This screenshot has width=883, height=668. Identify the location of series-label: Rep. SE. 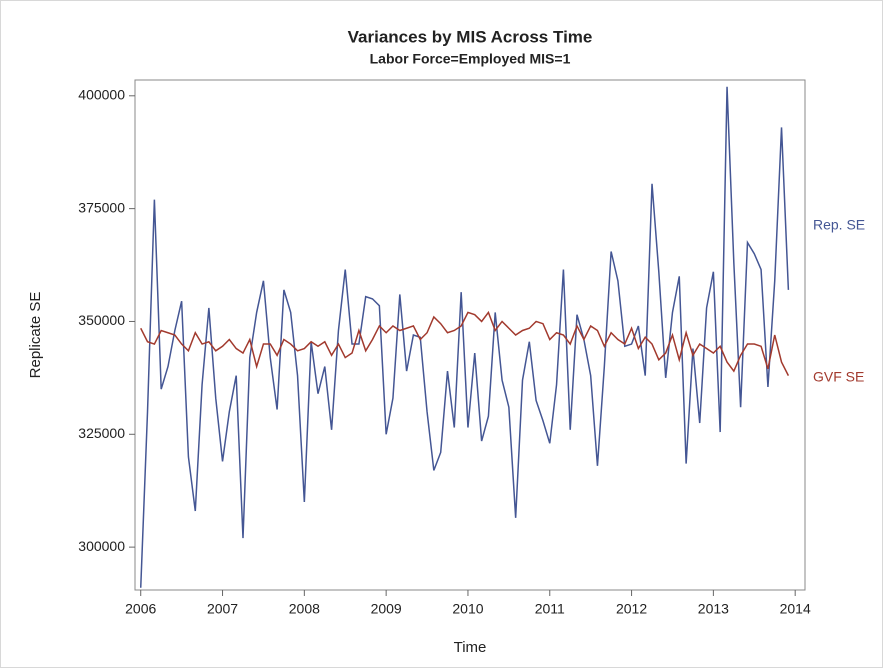
(839, 225).